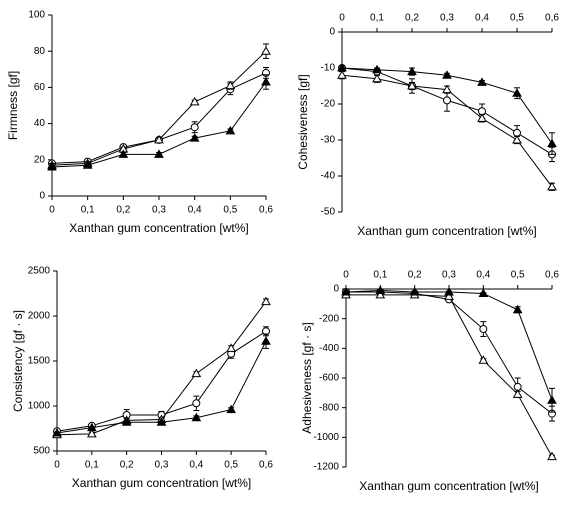 The height and width of the screenshot is (505, 568). What do you see at coordinates (36, 15) in the screenshot?
I see `y-tick-label: 100` at bounding box center [36, 15].